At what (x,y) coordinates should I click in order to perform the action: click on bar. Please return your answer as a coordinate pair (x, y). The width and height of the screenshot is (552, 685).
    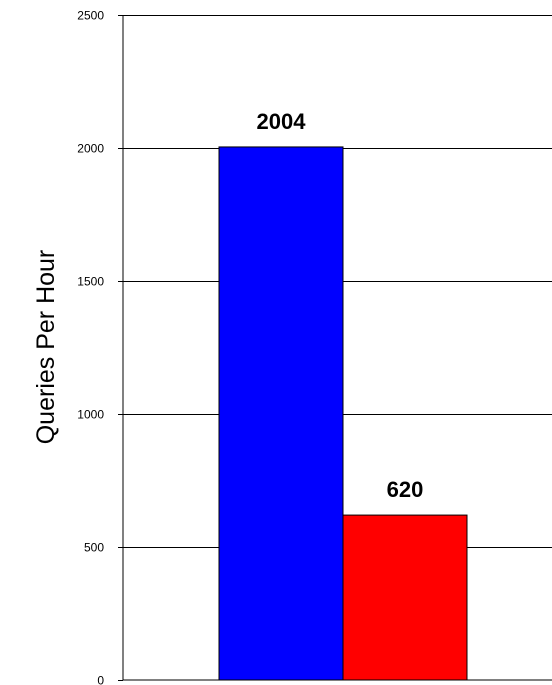
    Looking at the image, I should click on (405, 597).